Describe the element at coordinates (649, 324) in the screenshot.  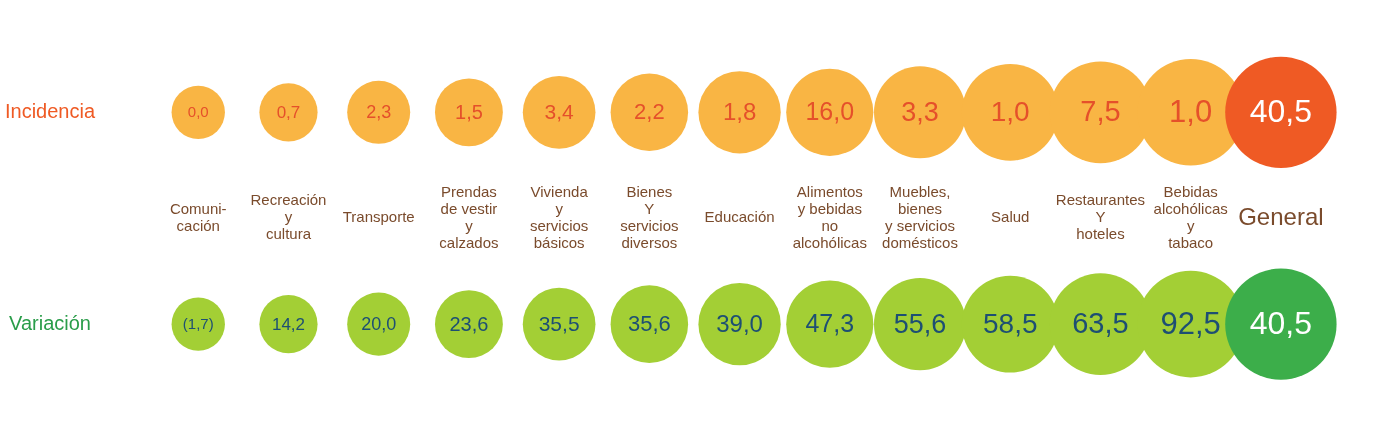
I see `data-label: 35,6` at that location.